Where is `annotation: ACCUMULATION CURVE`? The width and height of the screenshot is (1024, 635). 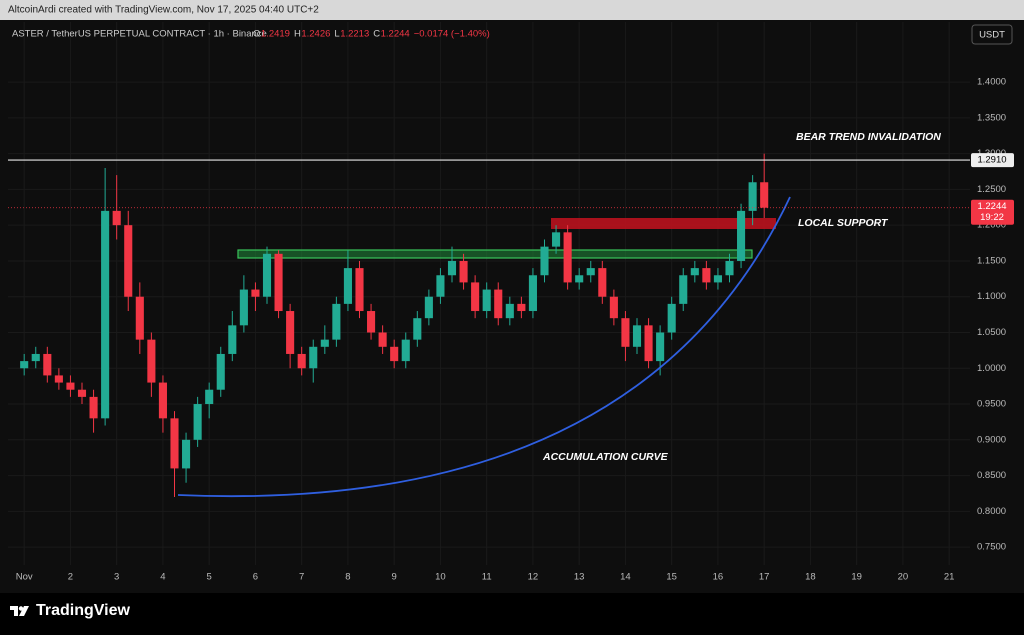
annotation: ACCUMULATION CURVE is located at coordinates (605, 457).